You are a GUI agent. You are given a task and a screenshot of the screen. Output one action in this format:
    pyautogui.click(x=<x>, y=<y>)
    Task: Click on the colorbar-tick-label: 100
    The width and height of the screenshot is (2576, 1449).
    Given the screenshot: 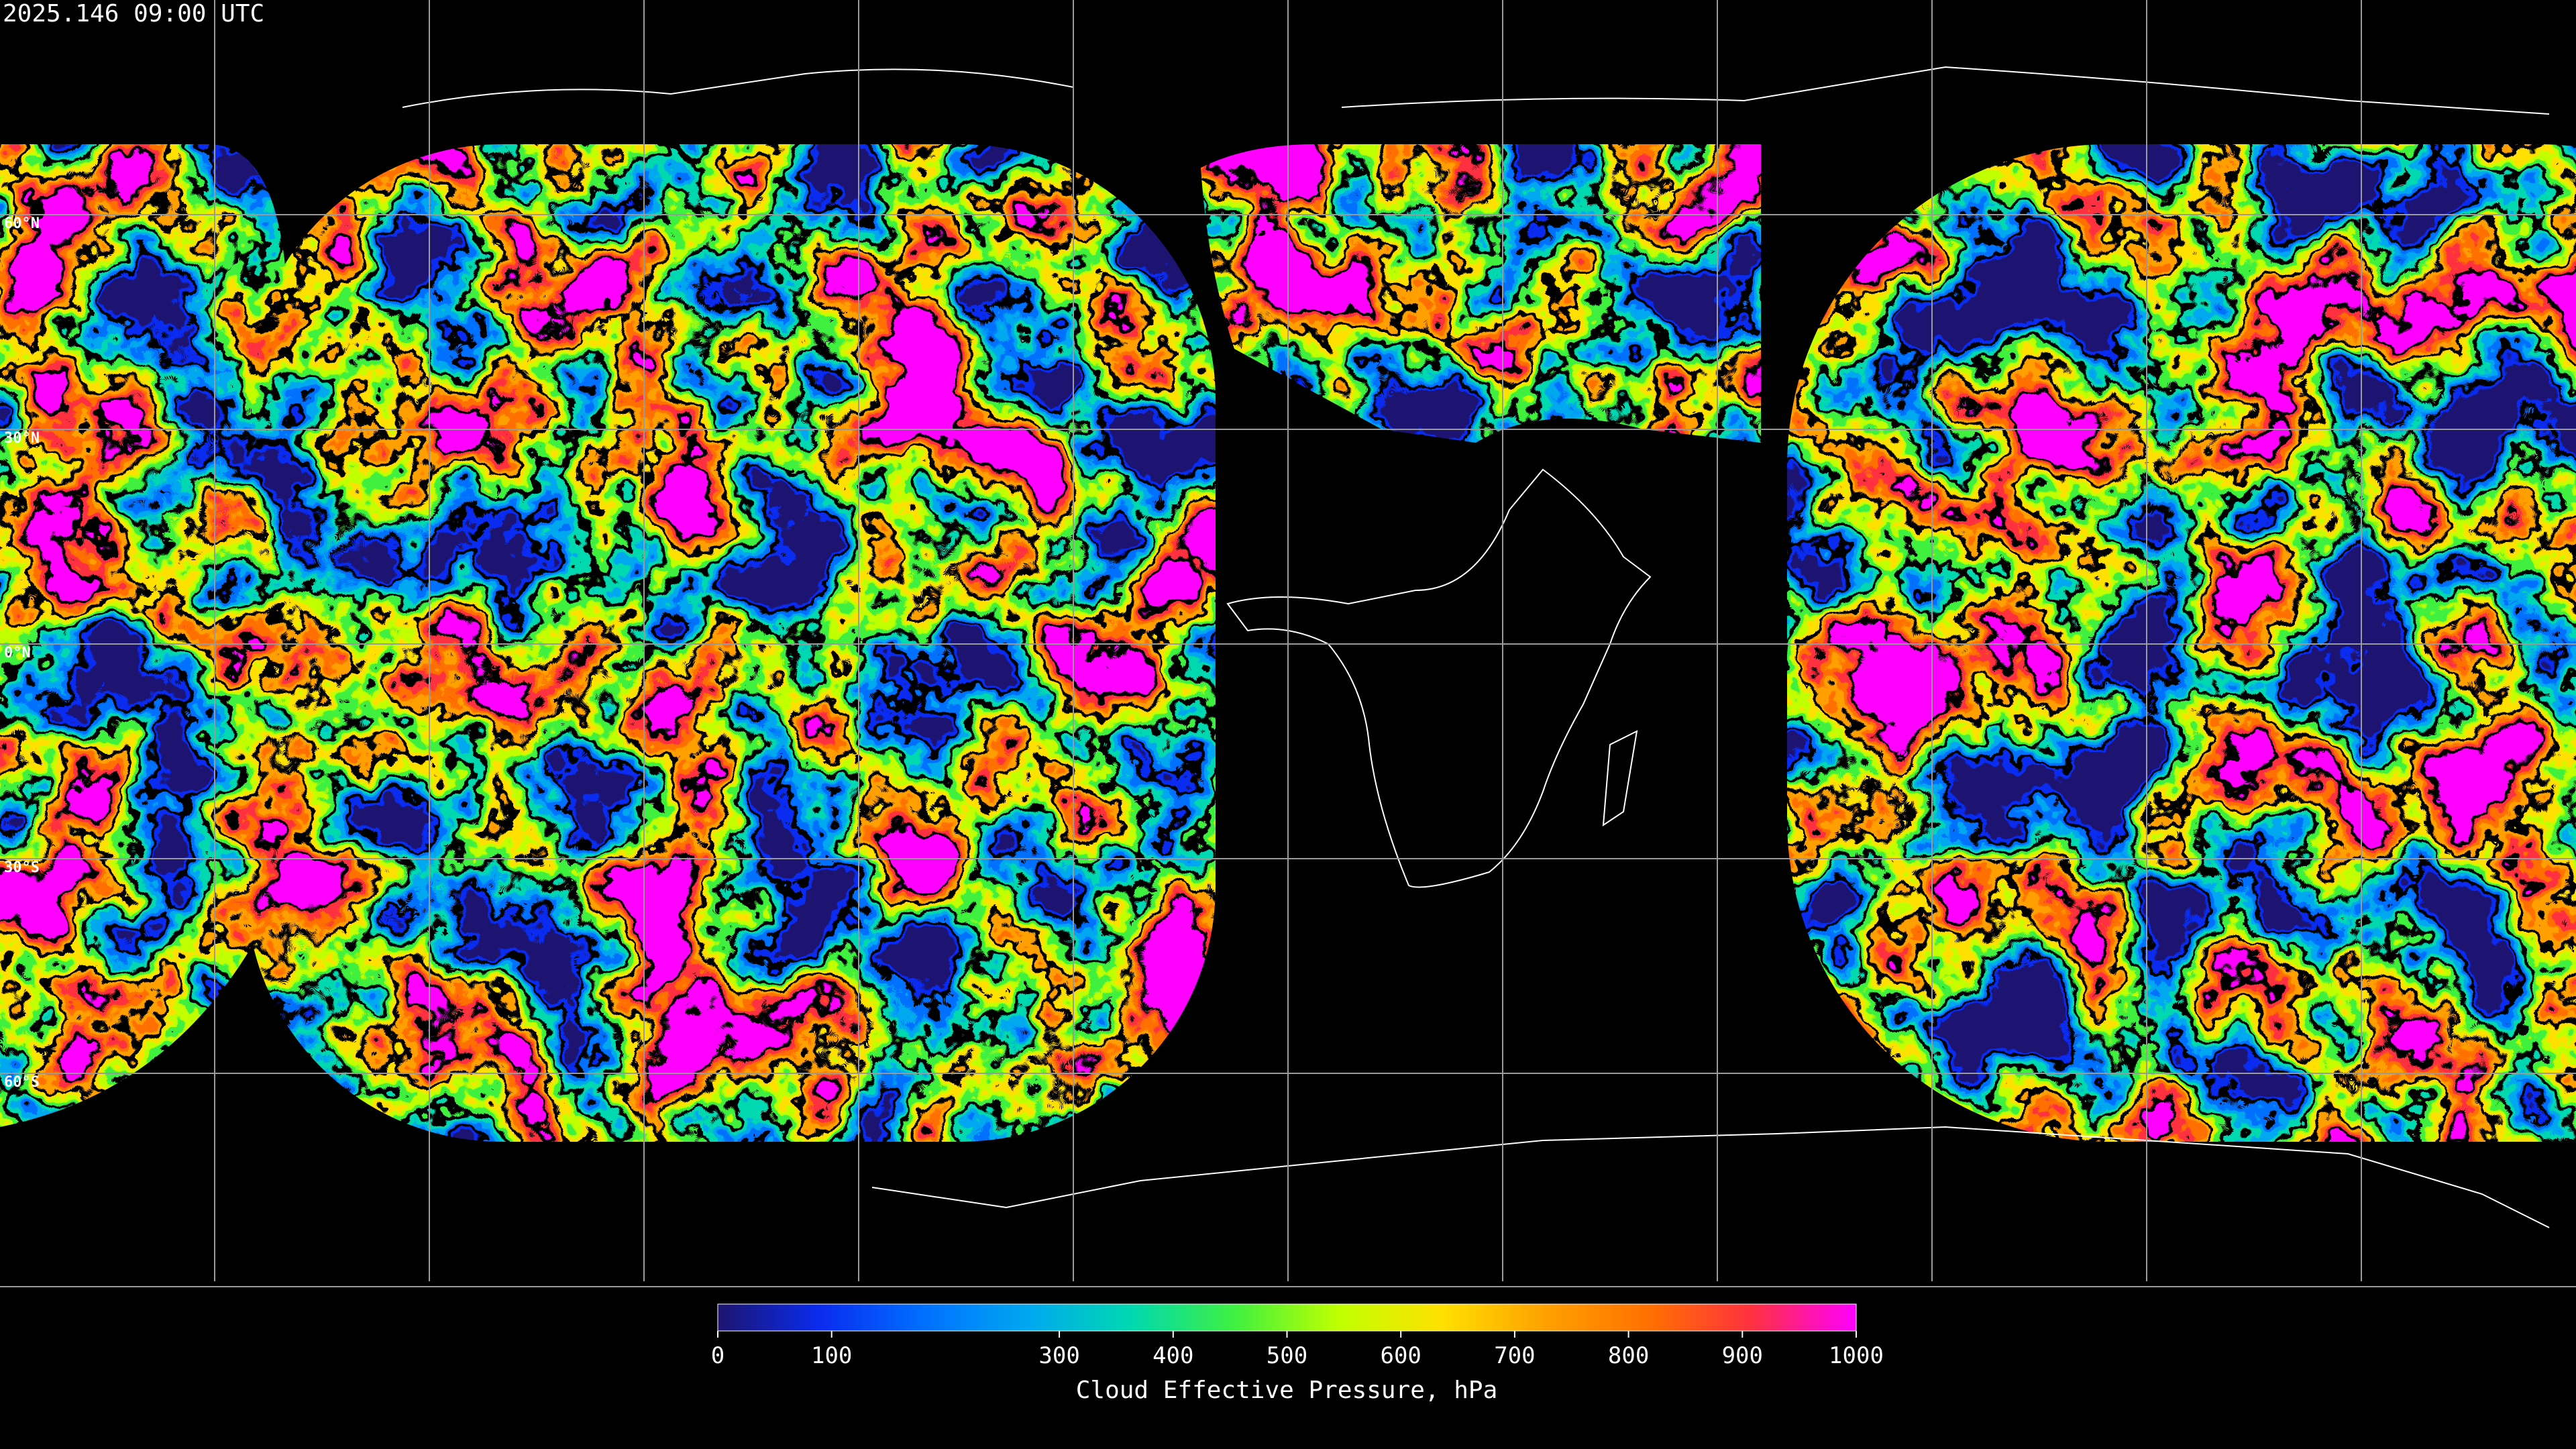 What is the action you would take?
    pyautogui.click(x=831, y=1355)
    